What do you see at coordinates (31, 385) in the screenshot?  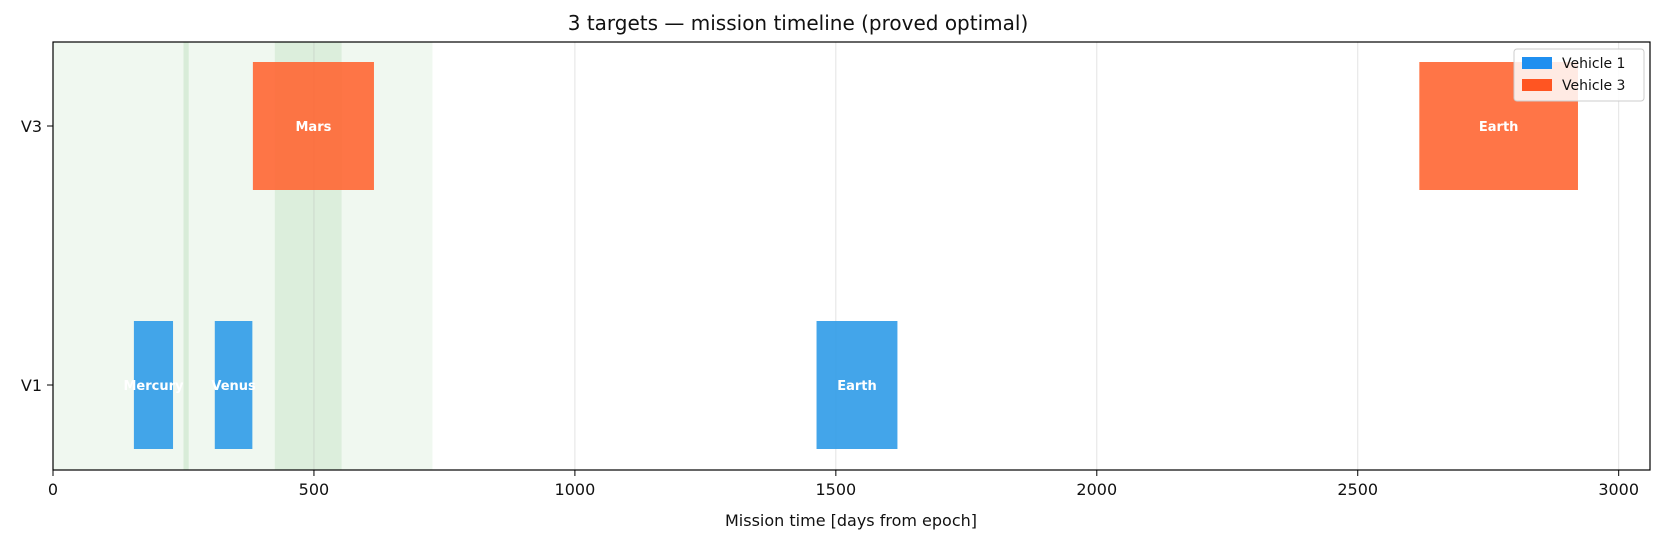 I see `y-tick-label-v1: V1` at bounding box center [31, 385].